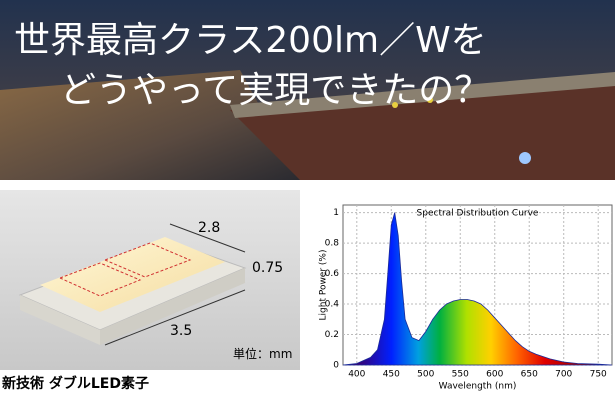 This screenshot has width=615, height=410. What do you see at coordinates (275, 90) in the screenshot?
I see `headline: どうやって実現できたの？` at bounding box center [275, 90].